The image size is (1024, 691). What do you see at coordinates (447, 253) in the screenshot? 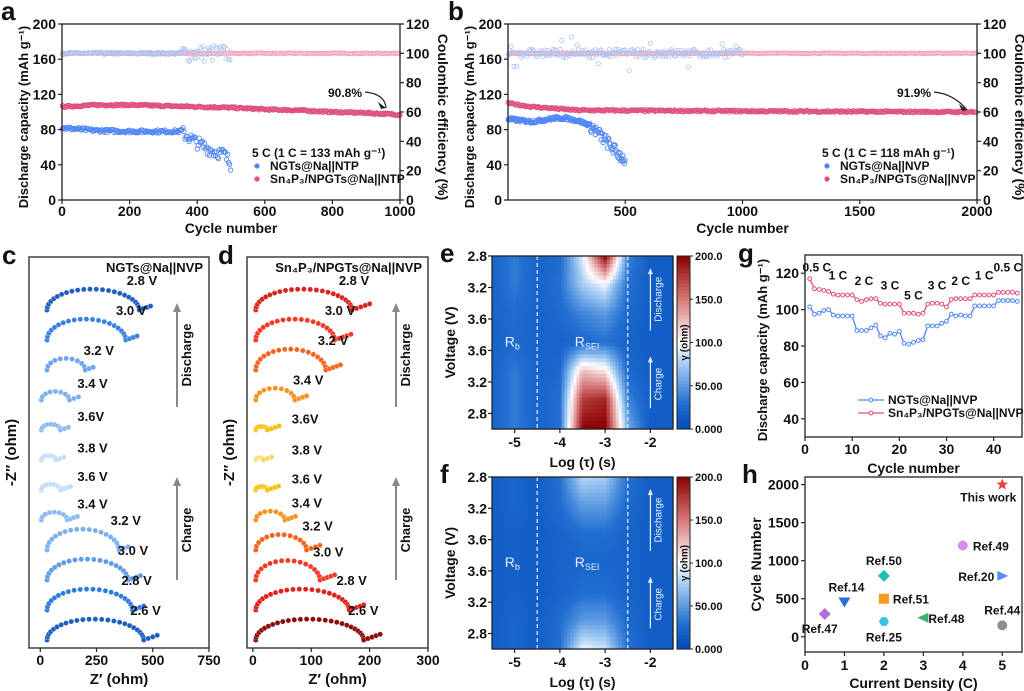
I see `panel-label: e` at bounding box center [447, 253].